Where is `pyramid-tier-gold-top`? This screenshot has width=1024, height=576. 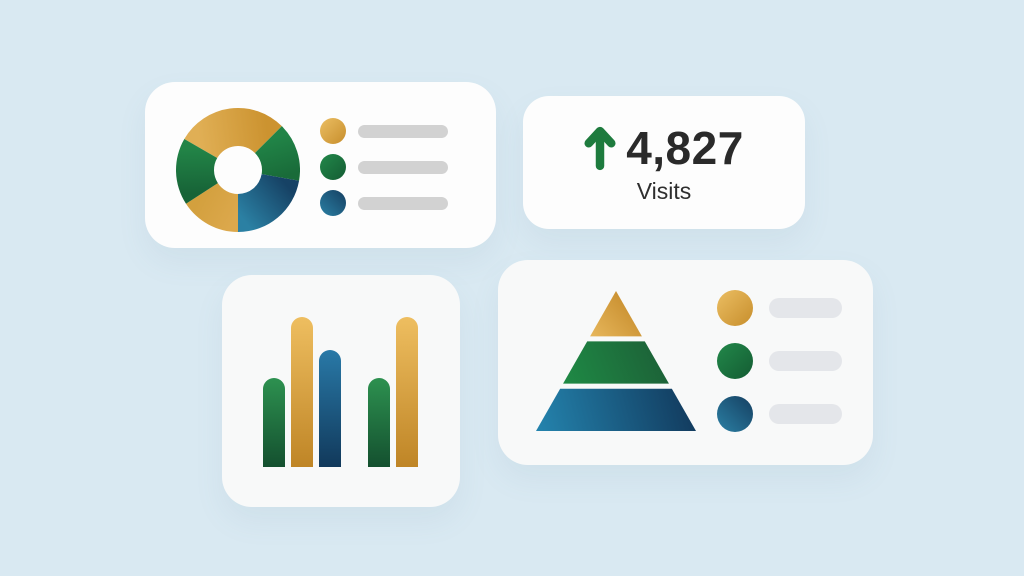 pyramid-tier-gold-top is located at coordinates (616, 314).